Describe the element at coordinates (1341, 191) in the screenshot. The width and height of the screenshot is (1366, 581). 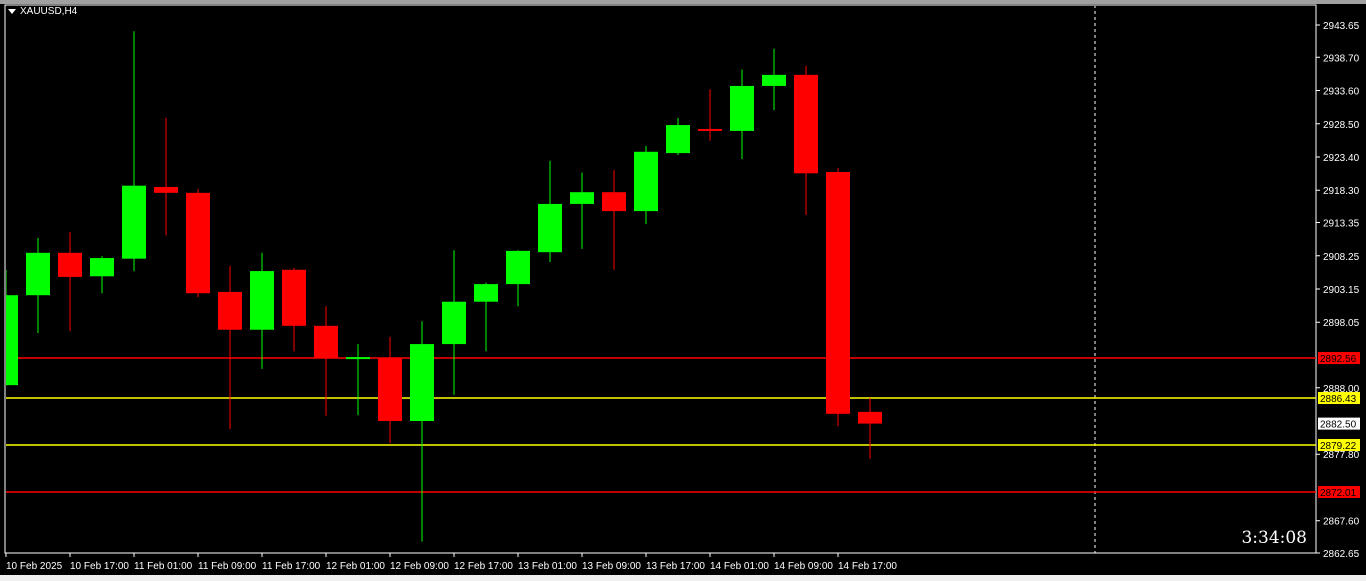
I see `y-tick-label: 2918.30` at that location.